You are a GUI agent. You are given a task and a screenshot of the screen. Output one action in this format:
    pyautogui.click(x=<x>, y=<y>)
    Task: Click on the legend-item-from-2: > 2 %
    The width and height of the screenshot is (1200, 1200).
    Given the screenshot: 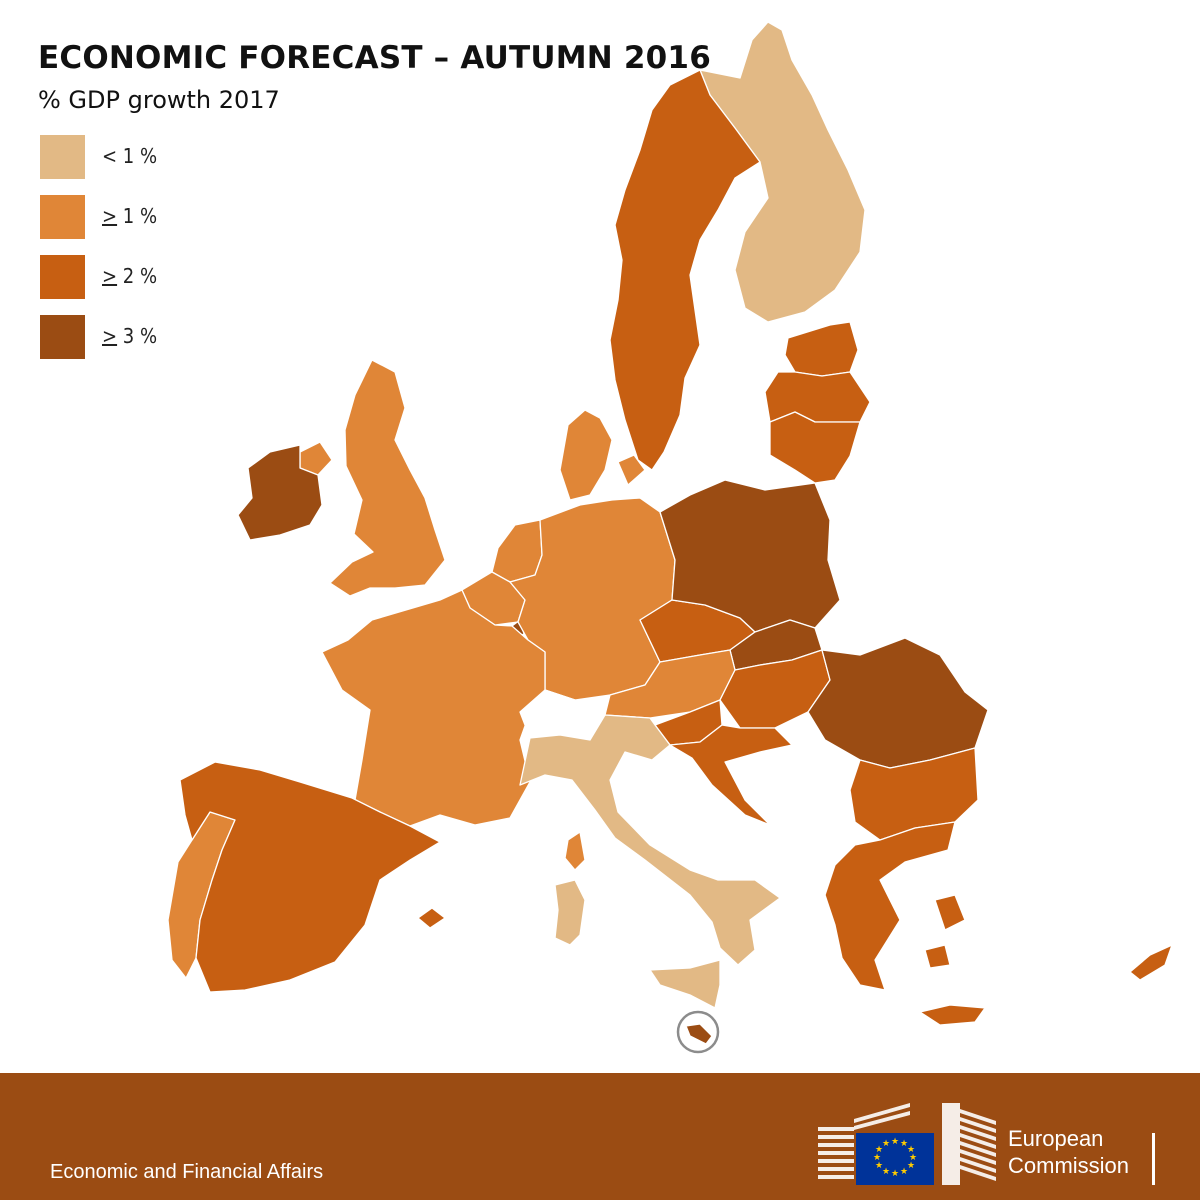 What is the action you would take?
    pyautogui.click(x=150, y=277)
    